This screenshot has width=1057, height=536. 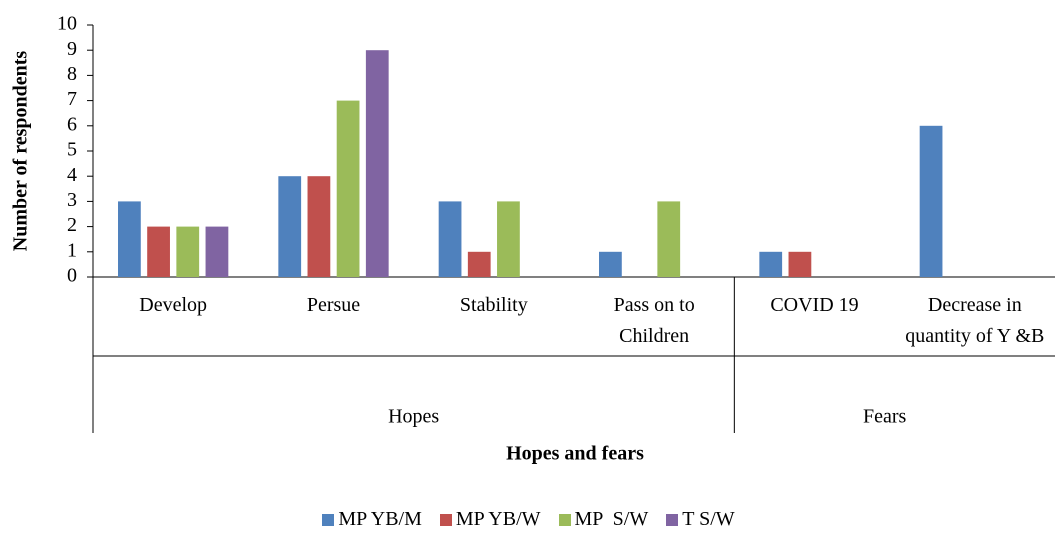 I want to click on x-tick-label: Decrease in quantity of Y &B, so click(x=975, y=320).